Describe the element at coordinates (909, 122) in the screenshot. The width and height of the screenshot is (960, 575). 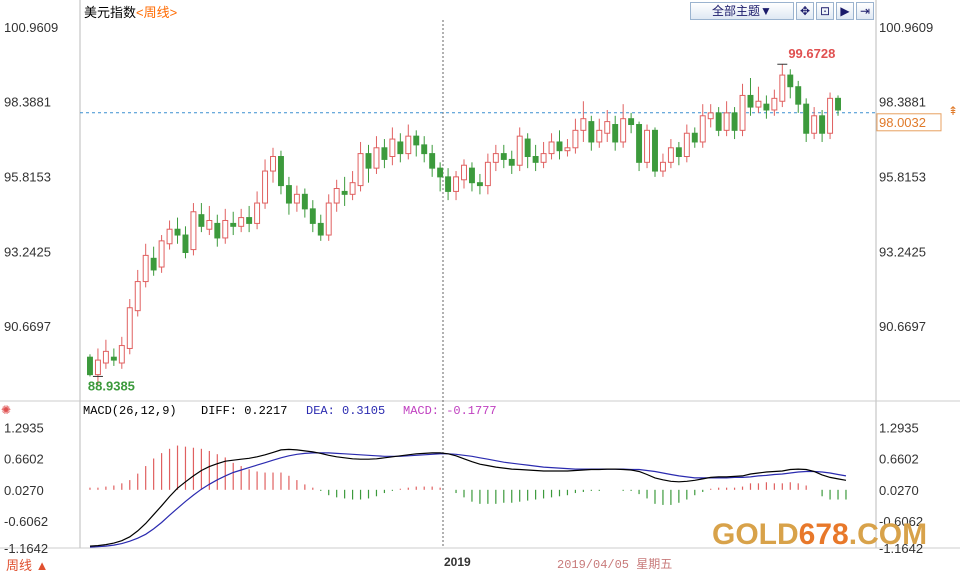
I see `current-price-tag` at that location.